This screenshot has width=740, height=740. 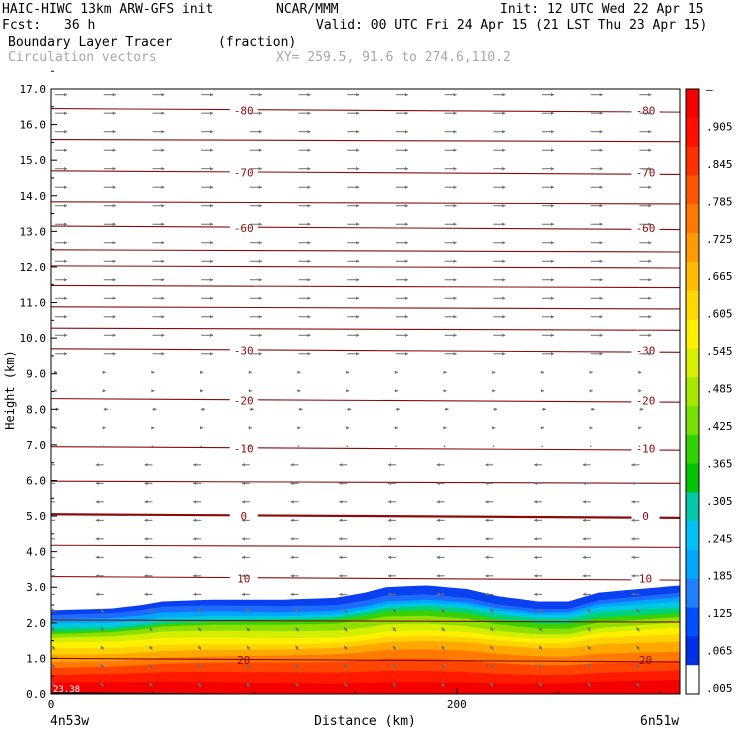 I want to click on forecast-label: Fcst:, so click(x=22, y=25).